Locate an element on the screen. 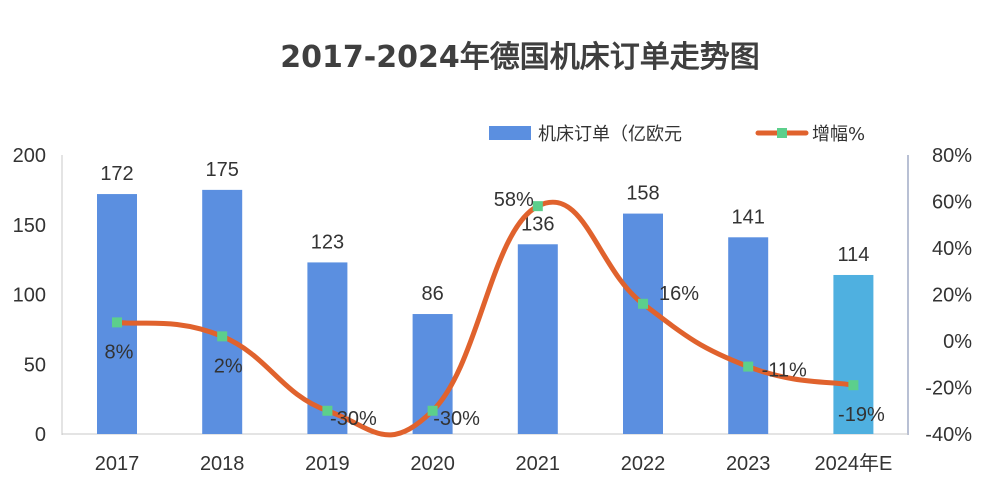 Image resolution: width=990 pixels, height=496 pixels. legend-swatch-marker is located at coordinates (782, 133).